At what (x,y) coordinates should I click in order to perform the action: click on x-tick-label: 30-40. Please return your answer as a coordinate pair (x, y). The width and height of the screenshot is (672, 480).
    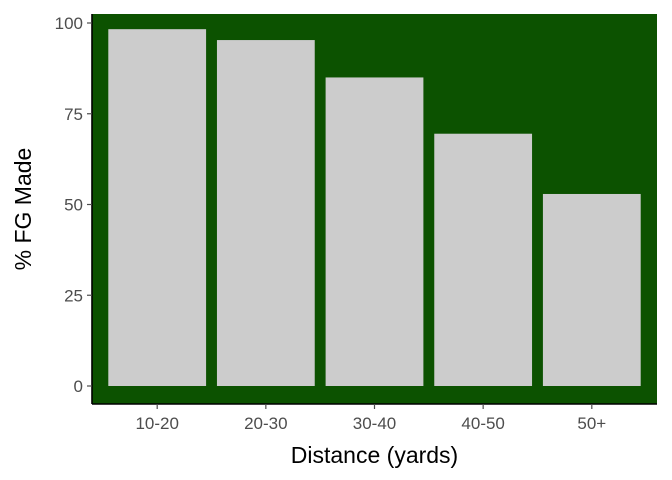
    Looking at the image, I should click on (374, 423).